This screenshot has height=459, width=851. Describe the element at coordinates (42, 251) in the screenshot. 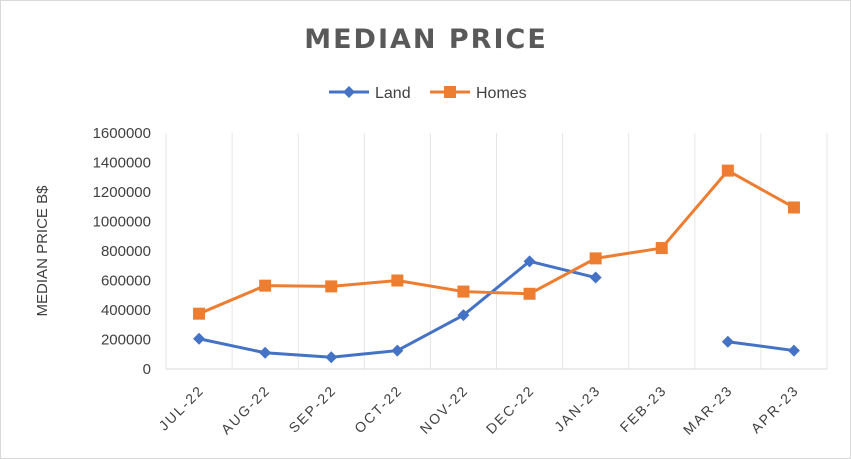

I see `y-axis-title: MEDIAN PRICE B$` at that location.